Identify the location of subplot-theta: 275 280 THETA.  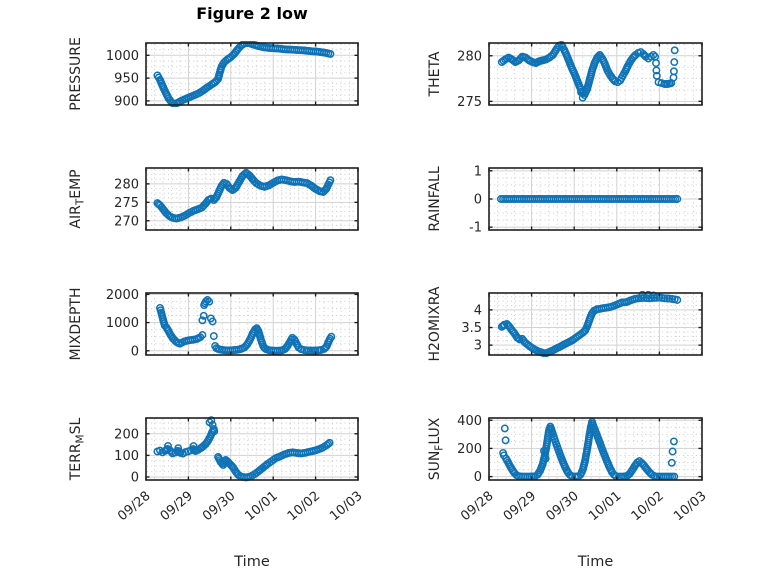
(565, 75).